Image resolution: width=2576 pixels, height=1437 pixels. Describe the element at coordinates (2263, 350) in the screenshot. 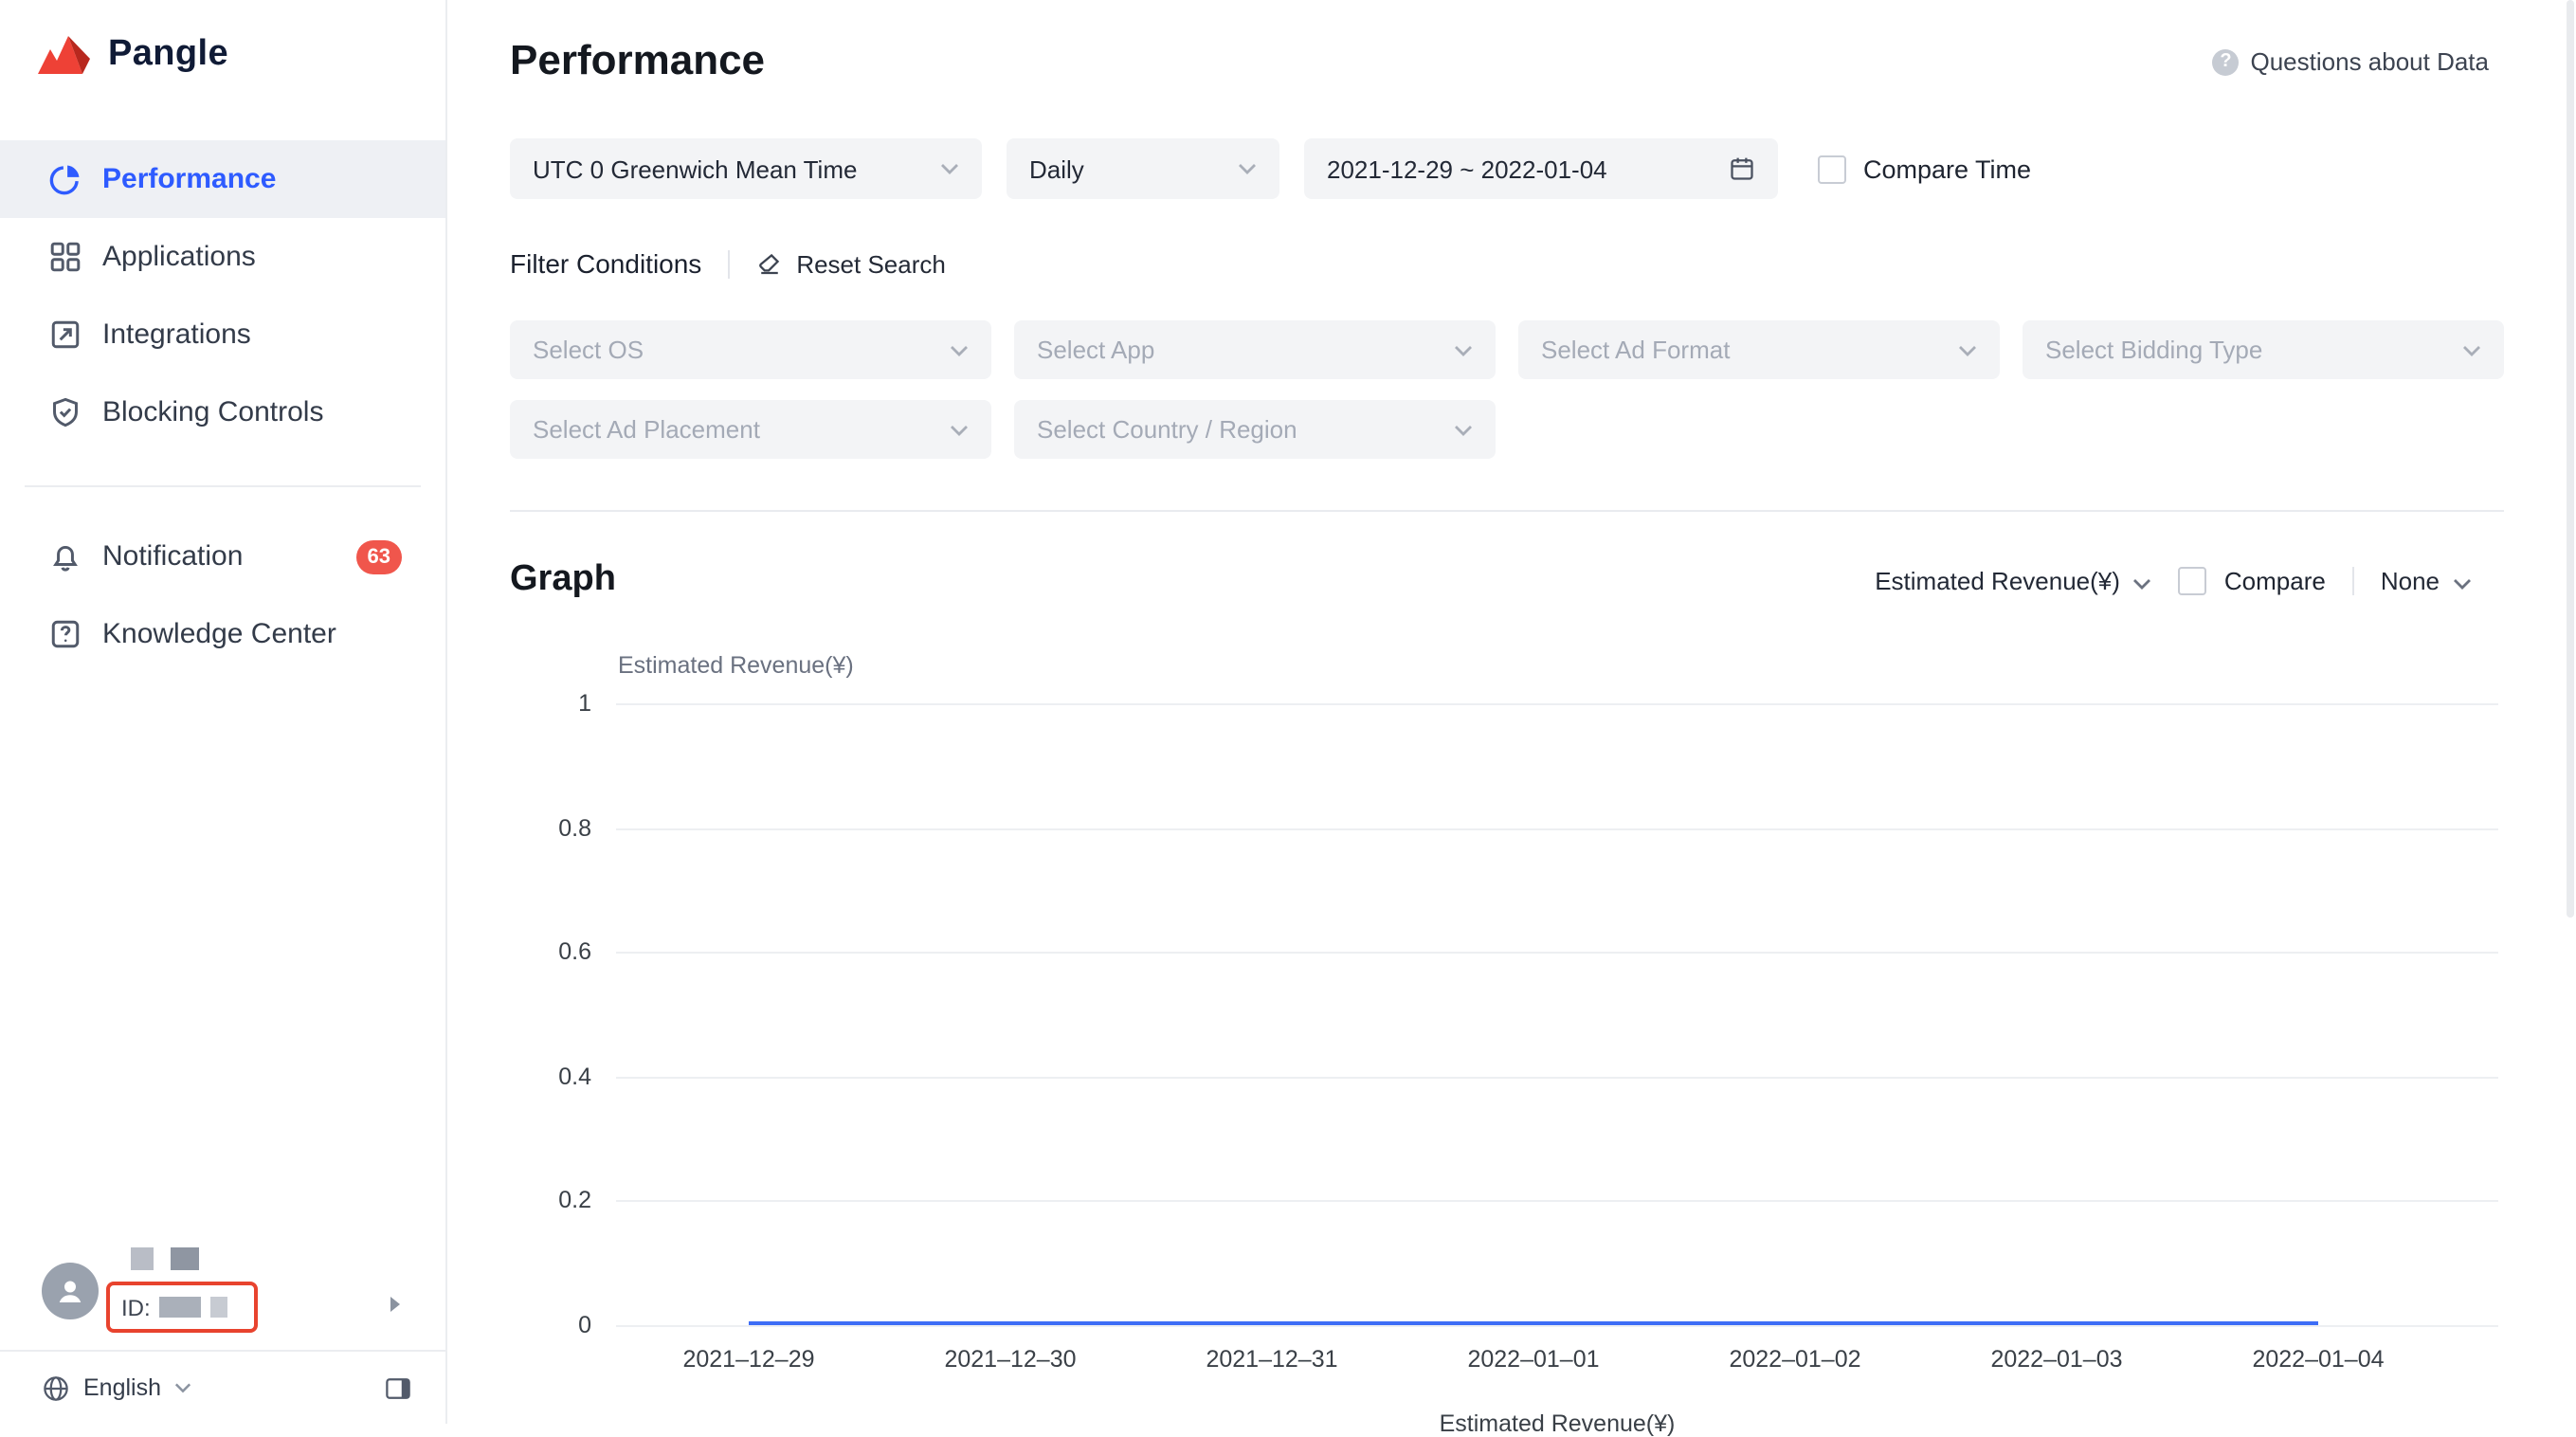

I see `select-bidding-type-dropdown: Select Bidding Type` at that location.